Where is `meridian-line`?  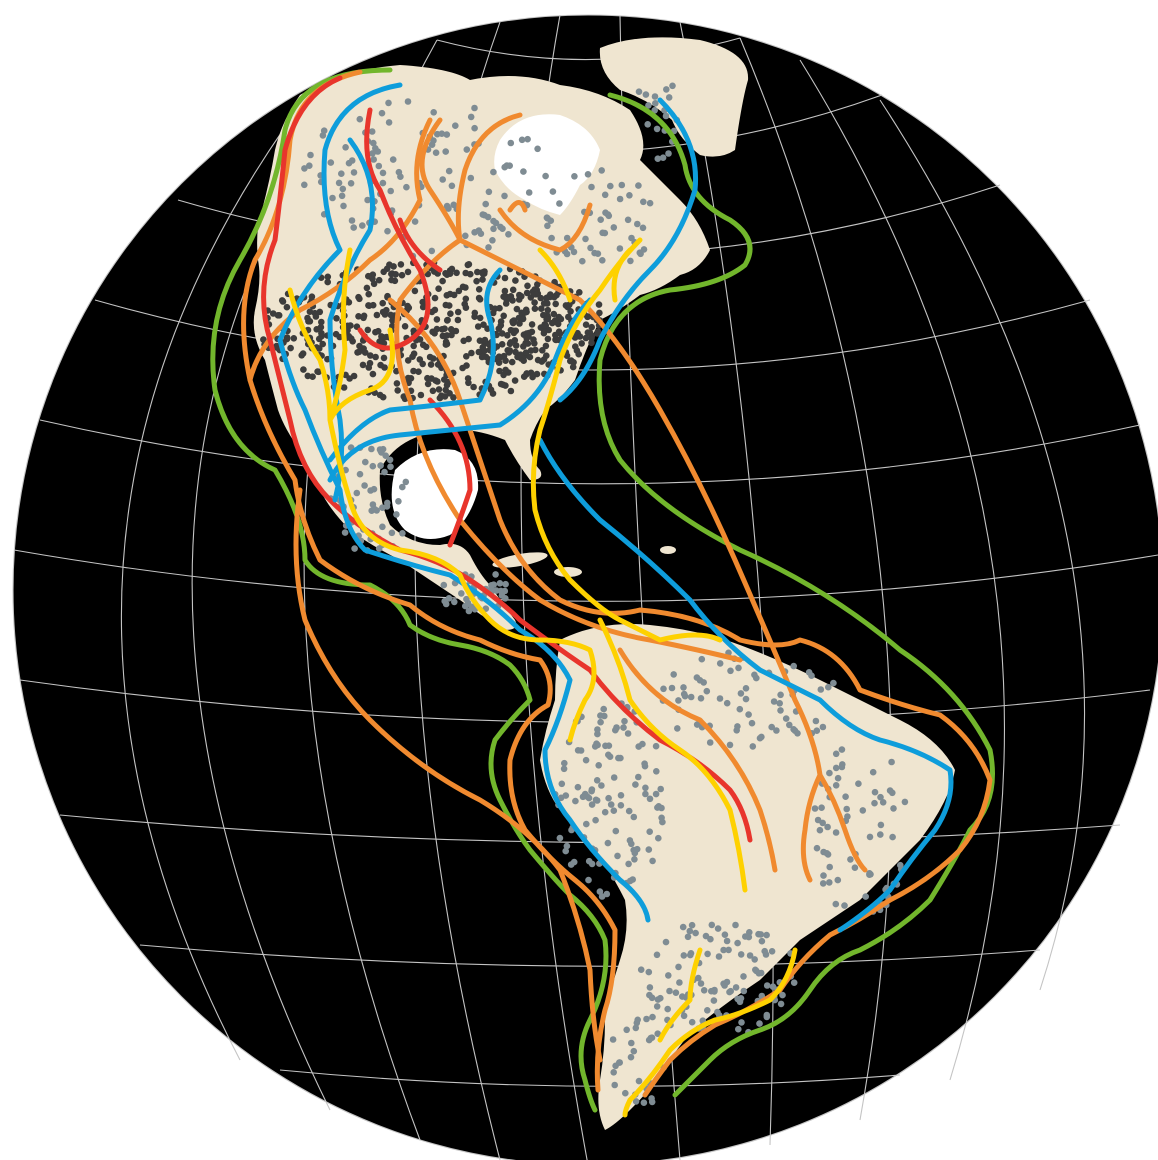
meridian-line is located at coordinates (982, 545).